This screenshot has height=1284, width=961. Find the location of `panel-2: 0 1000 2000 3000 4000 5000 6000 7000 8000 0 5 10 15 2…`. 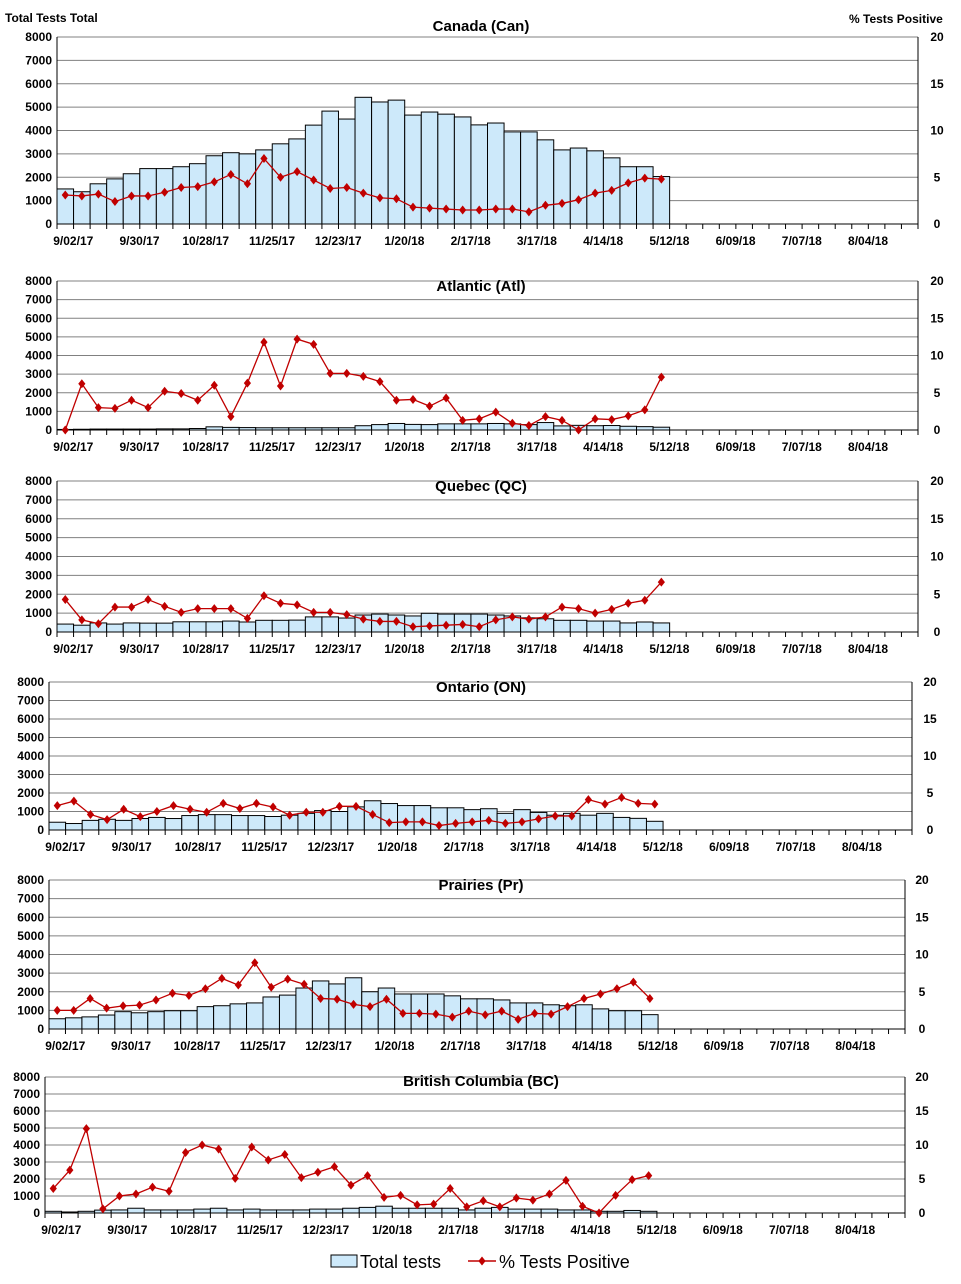

panel-2: 0 1000 2000 3000 4000 5000 6000 7000 8000 0 5 10 15 2… is located at coordinates (484, 364).